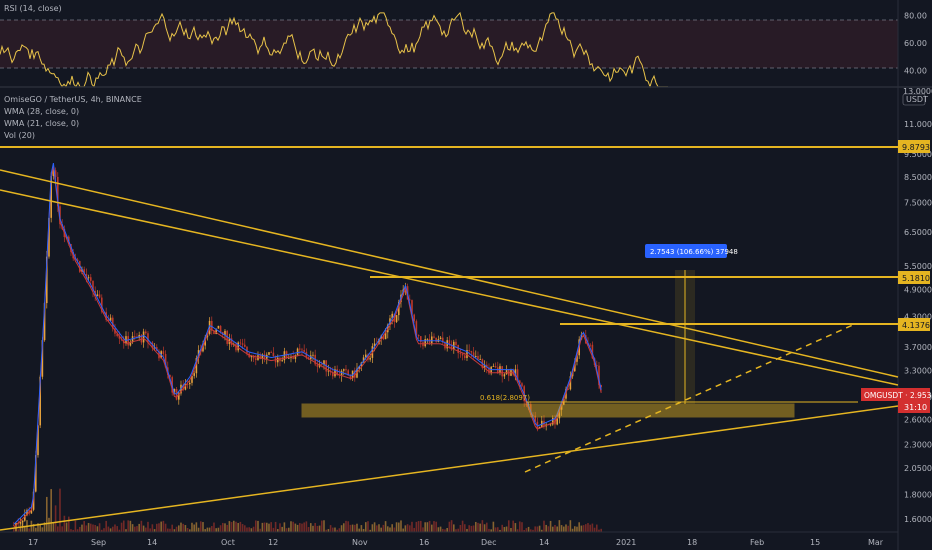  Describe the element at coordinates (42, 111) in the screenshot. I see `wma28-legend: WMA (28, close, 0)` at that location.